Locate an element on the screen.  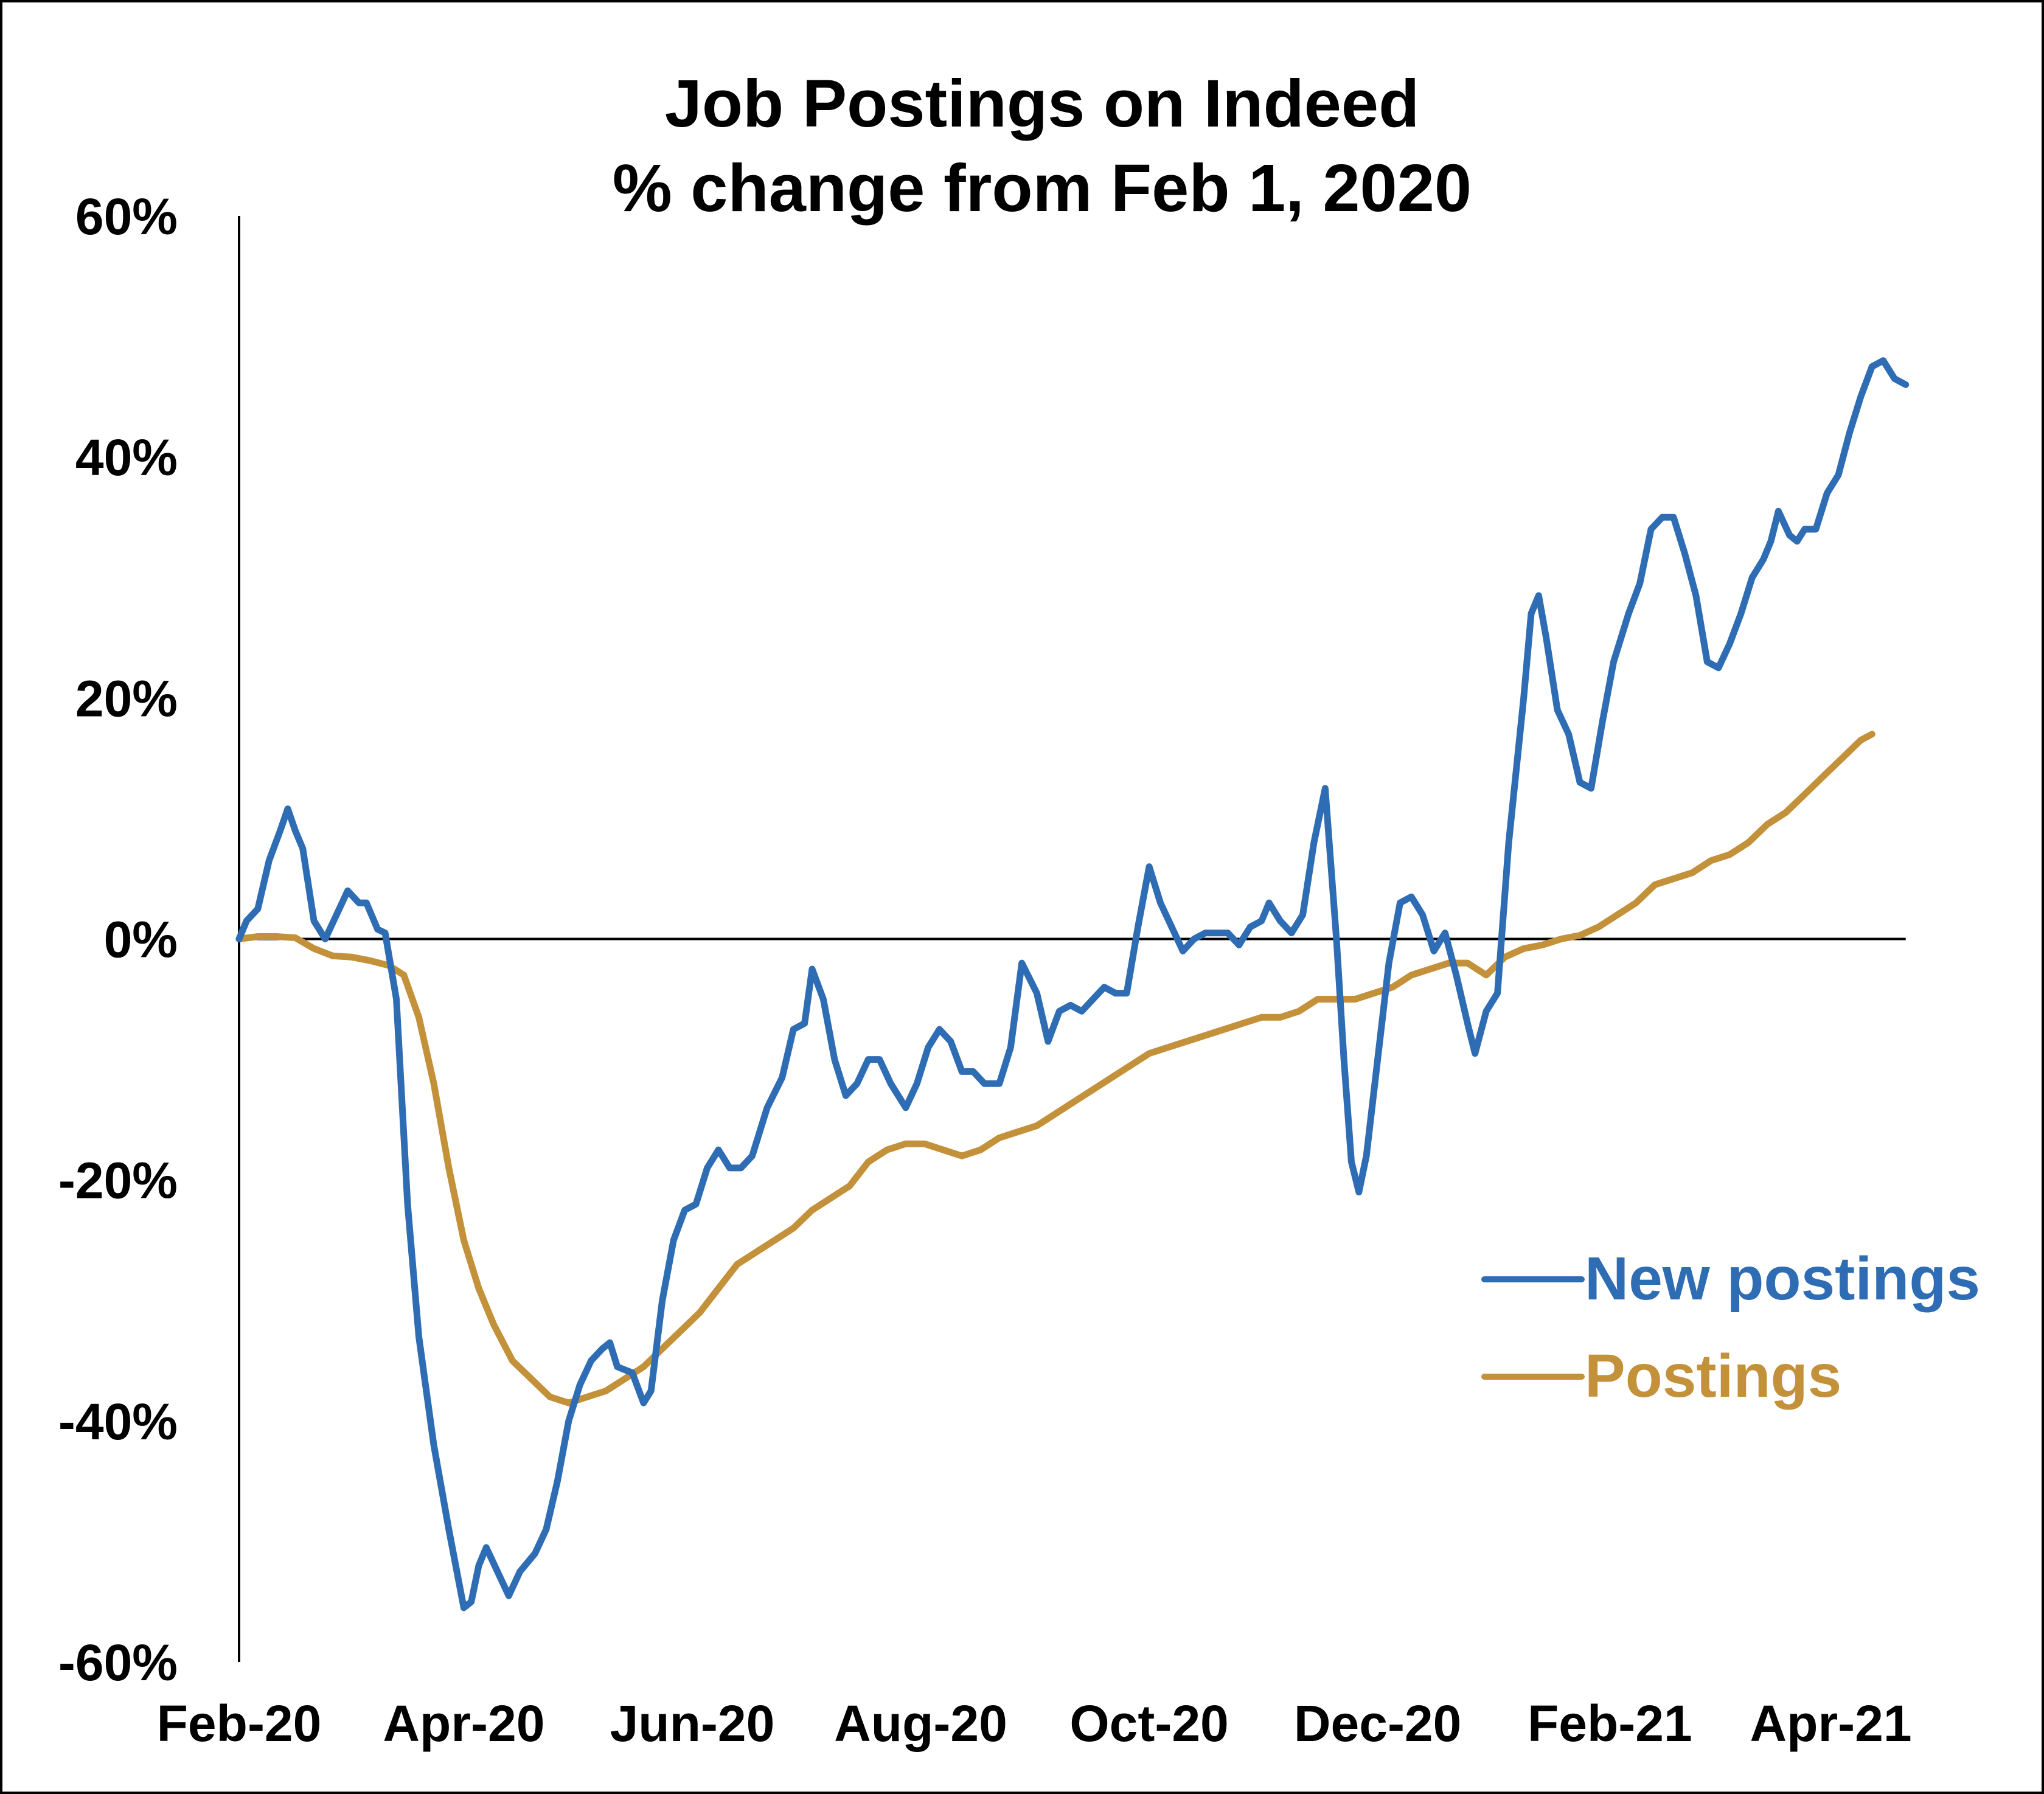
y-tick-label: 40% is located at coordinates (126, 457).